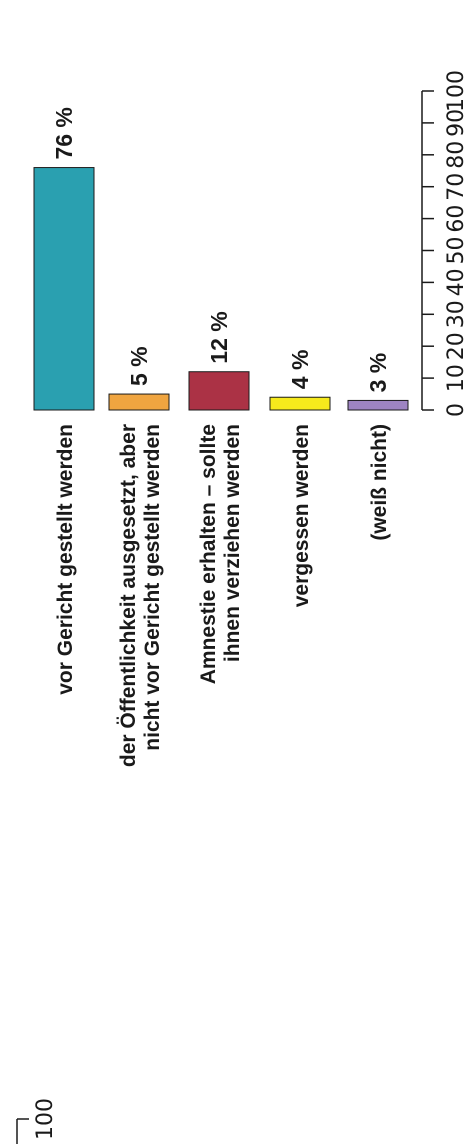  Describe the element at coordinates (456, 346) in the screenshot. I see `axis-tick-label: 20` at that location.